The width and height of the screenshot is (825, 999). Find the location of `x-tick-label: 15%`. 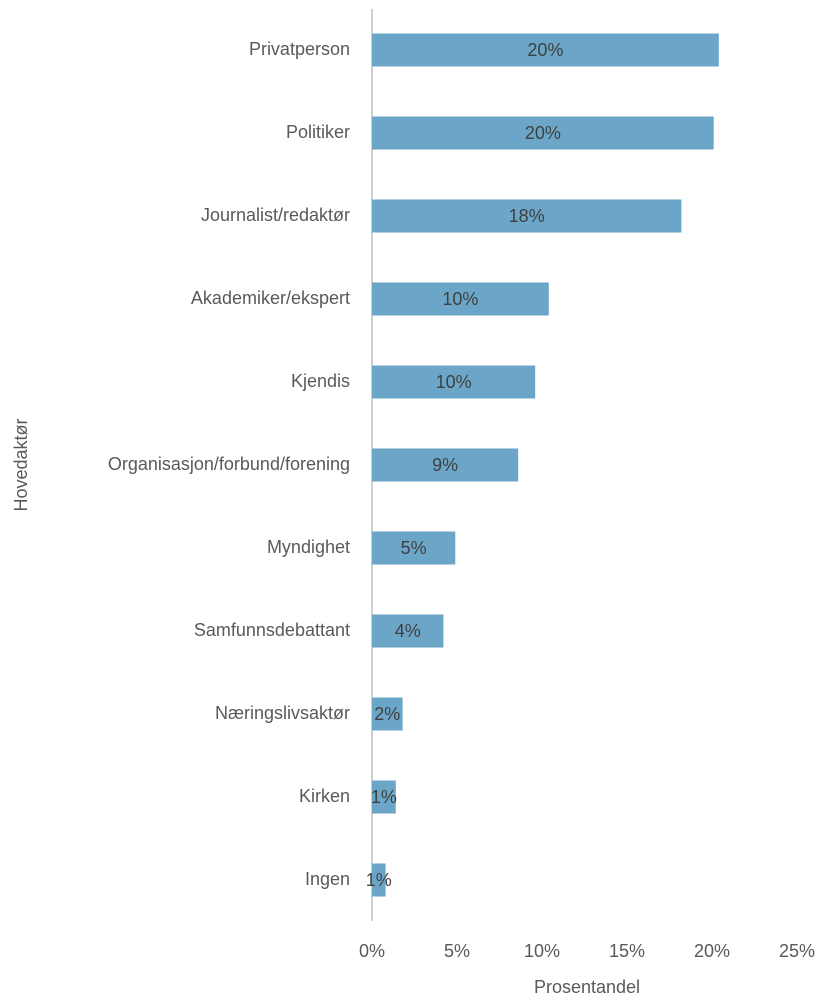

x-tick-label: 15% is located at coordinates (627, 951).